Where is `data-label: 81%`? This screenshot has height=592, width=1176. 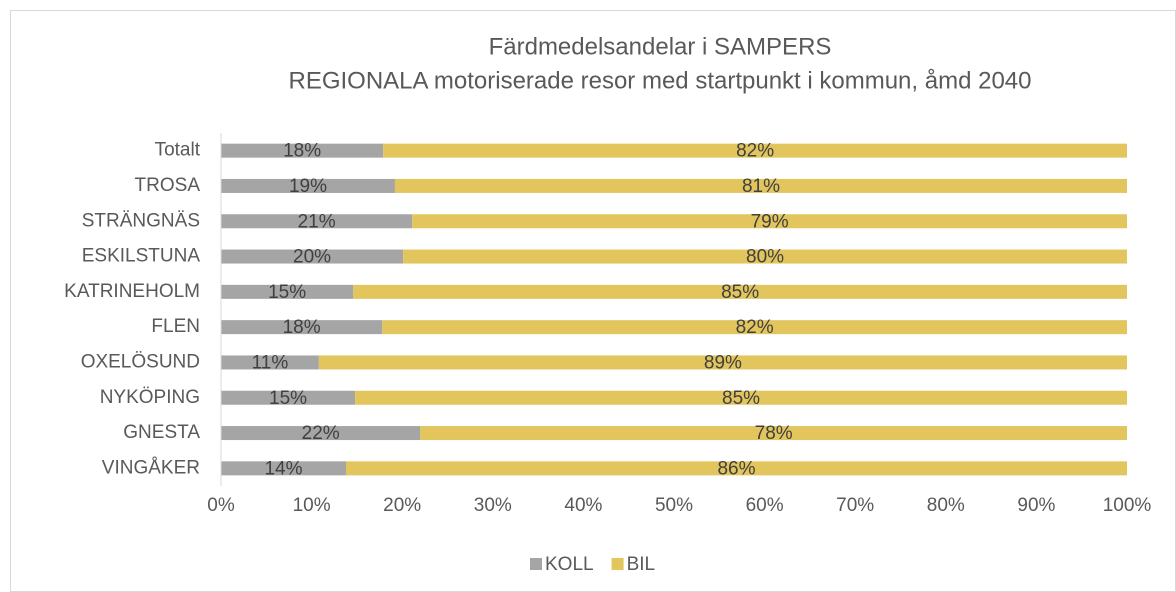 data-label: 81% is located at coordinates (761, 186).